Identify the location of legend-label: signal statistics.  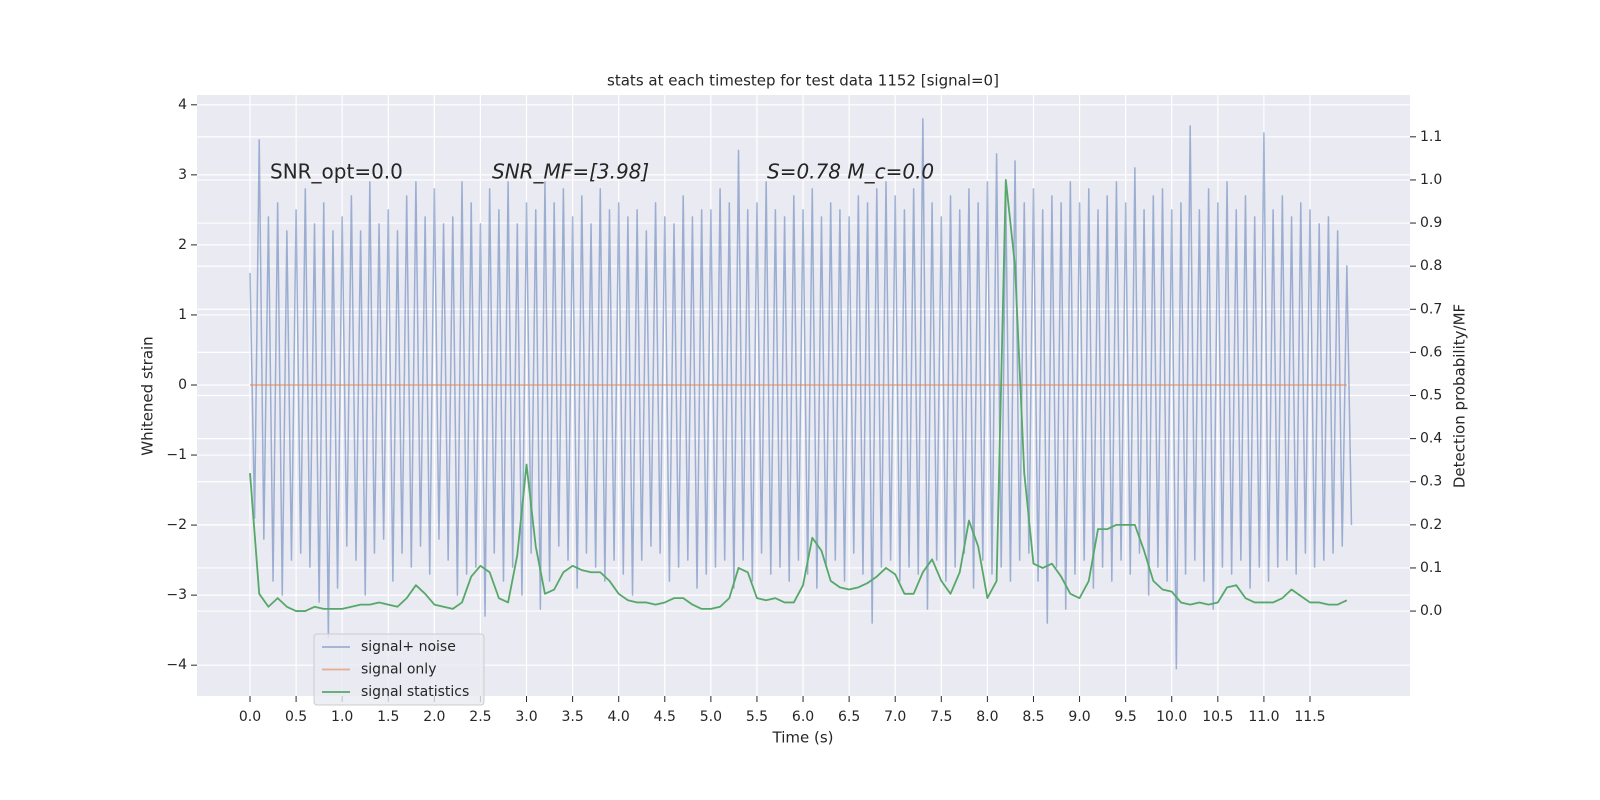
(415, 692).